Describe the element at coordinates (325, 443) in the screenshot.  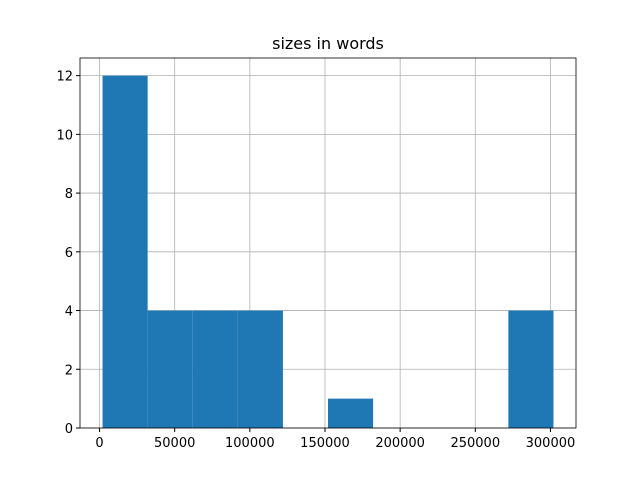
I see `x-tick-label: 150000` at that location.